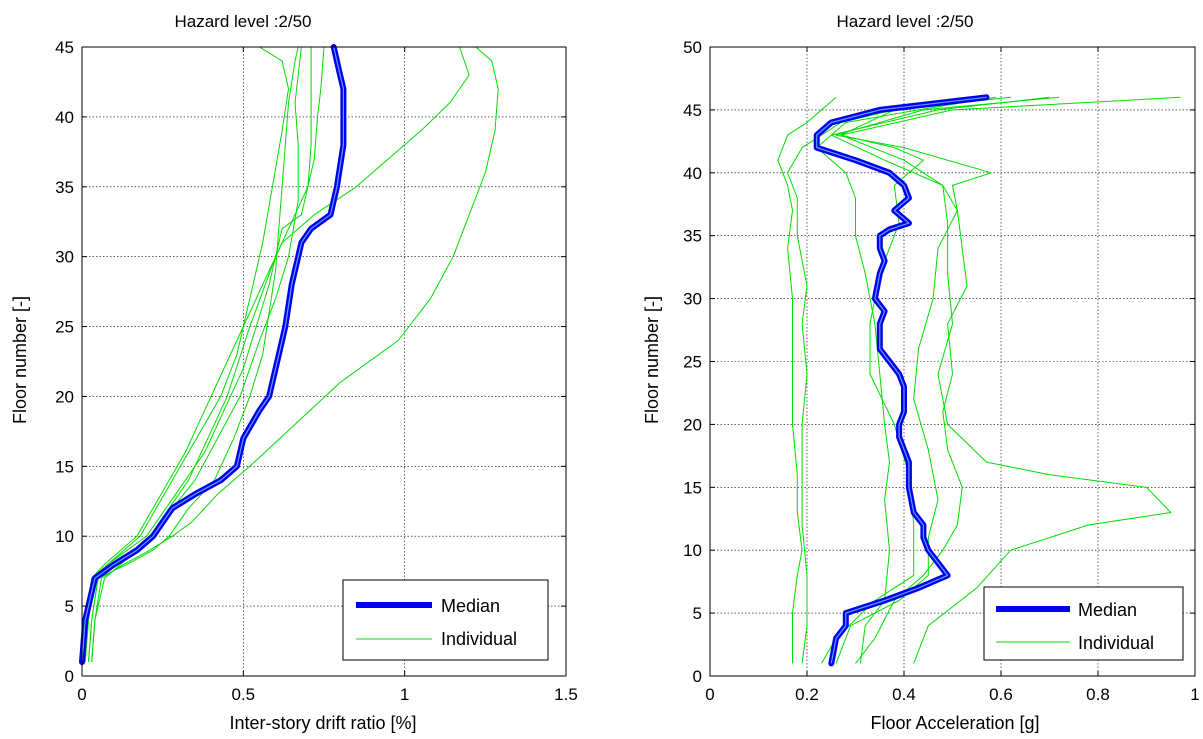 This screenshot has width=1203, height=739. I want to click on x-tick-label: 1.5, so click(566, 694).